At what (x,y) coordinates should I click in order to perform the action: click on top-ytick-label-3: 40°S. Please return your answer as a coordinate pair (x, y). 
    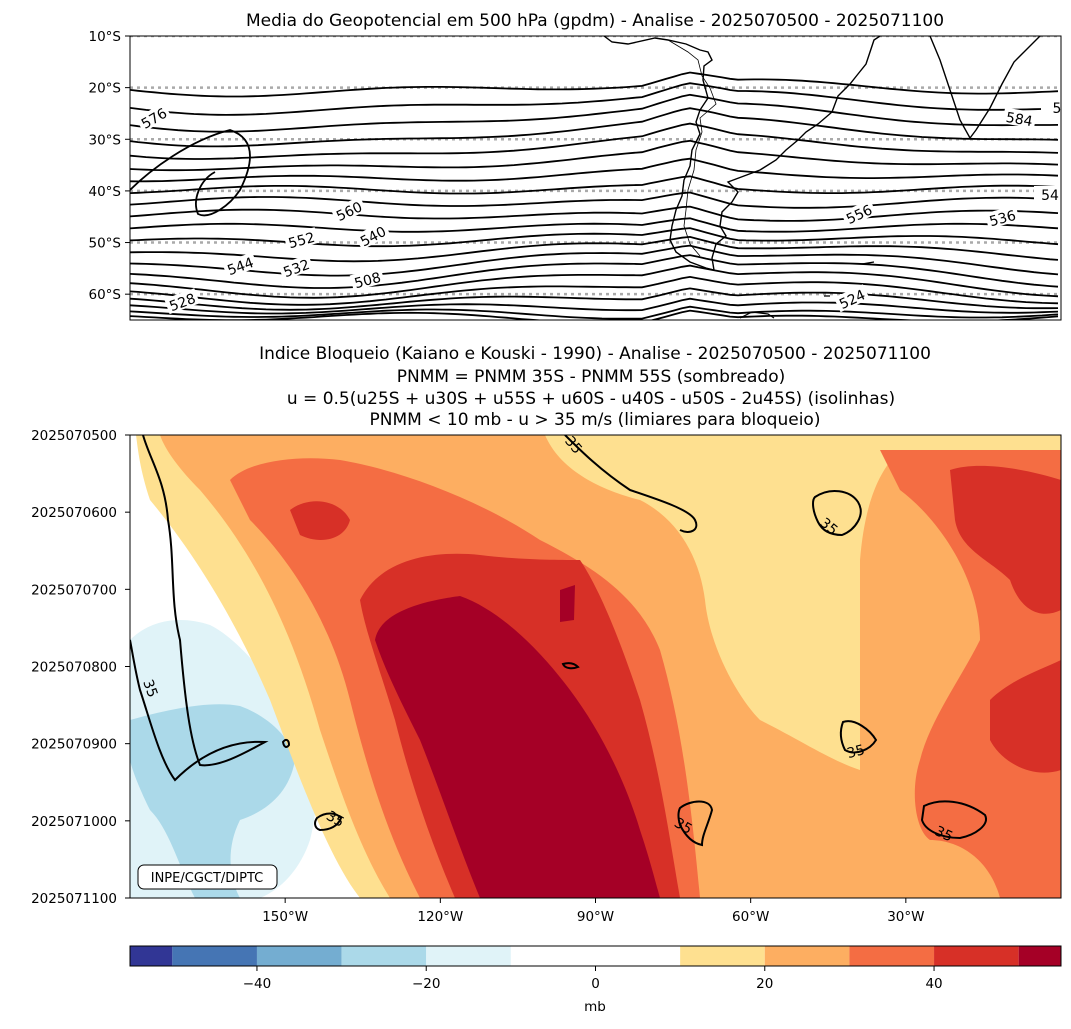
    Looking at the image, I should click on (105, 192).